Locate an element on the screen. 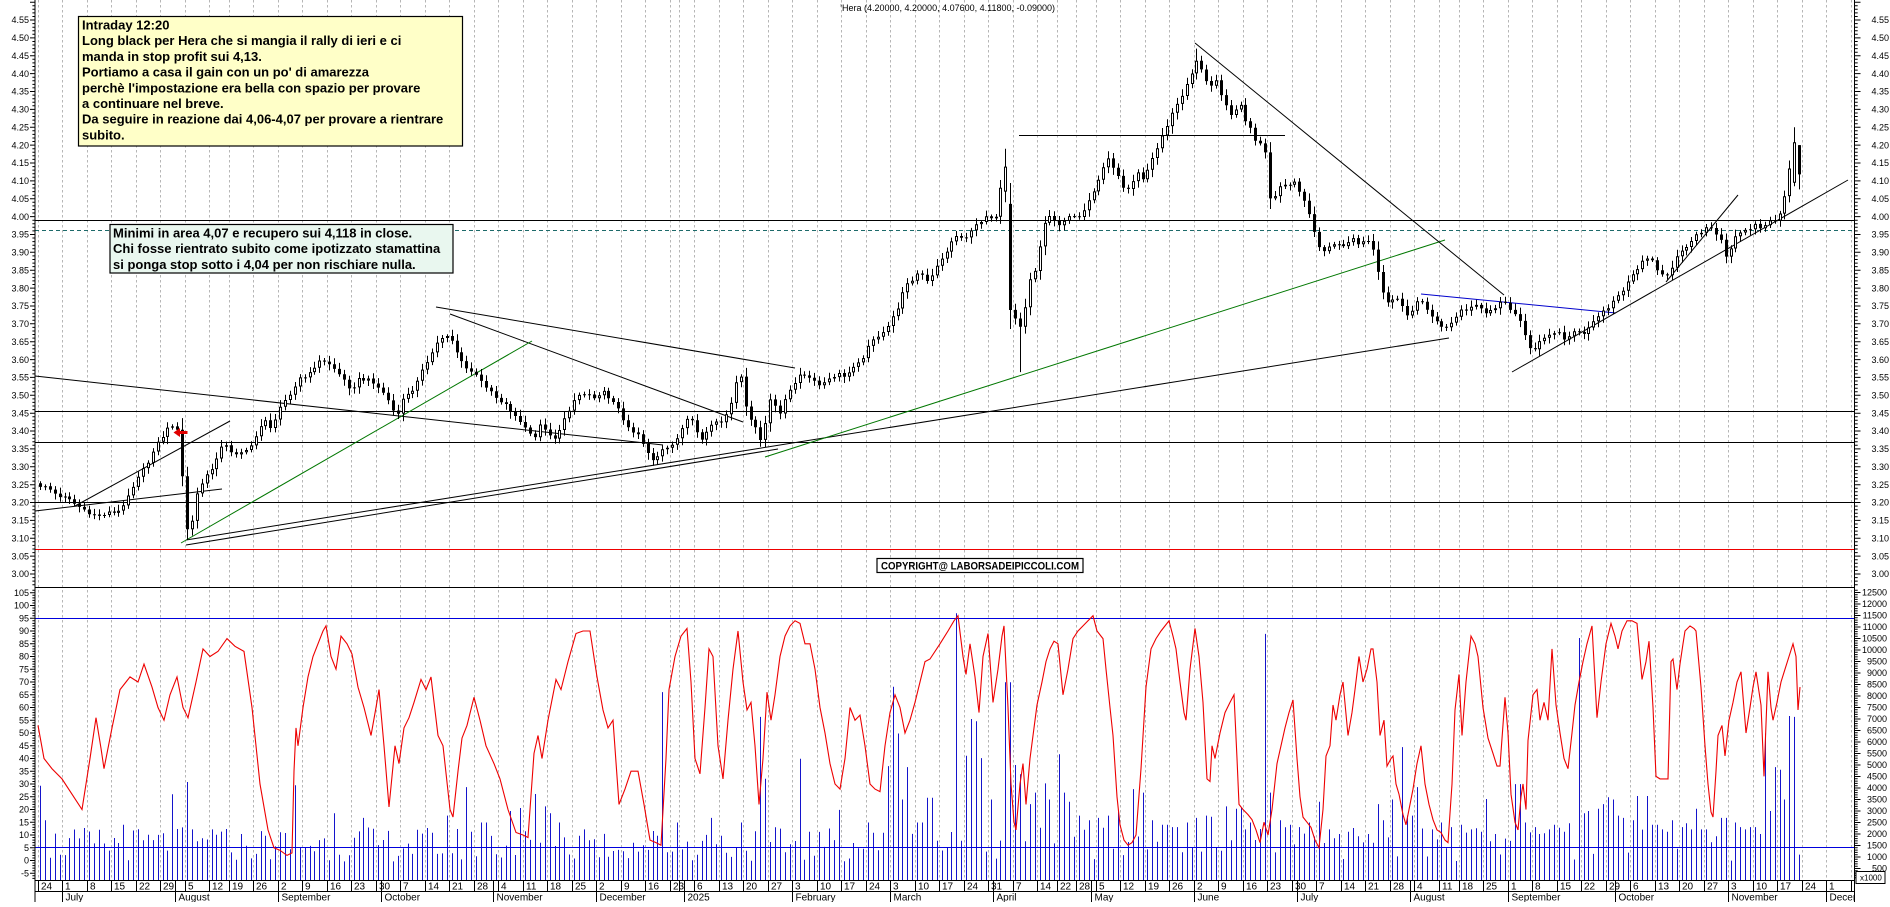 The image size is (1890, 907). svg-text: July is located at coordinates (1310, 898).